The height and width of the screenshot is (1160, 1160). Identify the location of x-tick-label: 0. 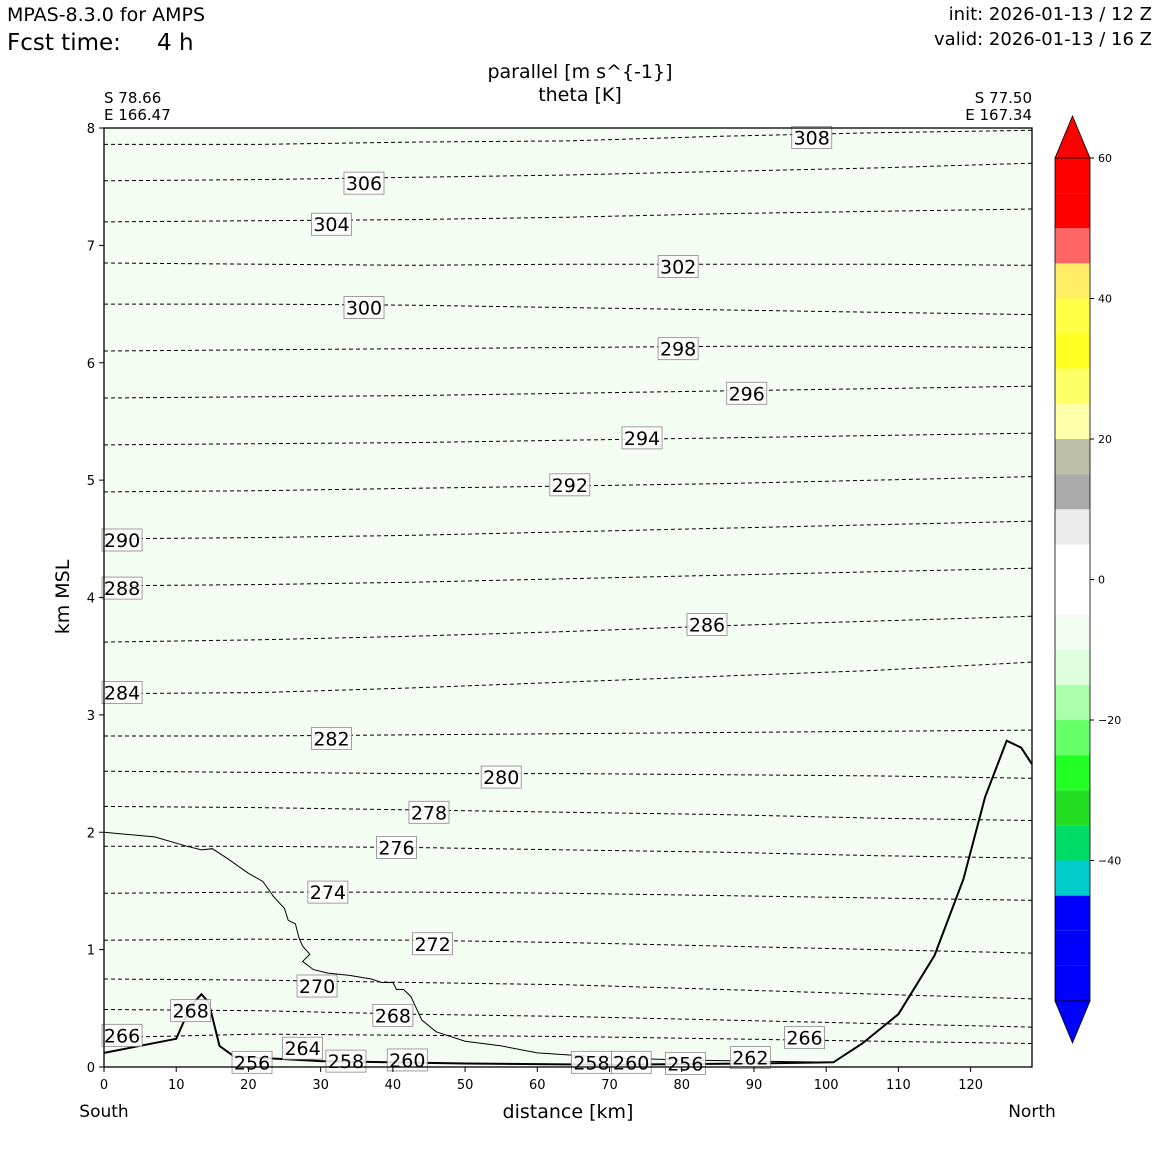
(104, 1085).